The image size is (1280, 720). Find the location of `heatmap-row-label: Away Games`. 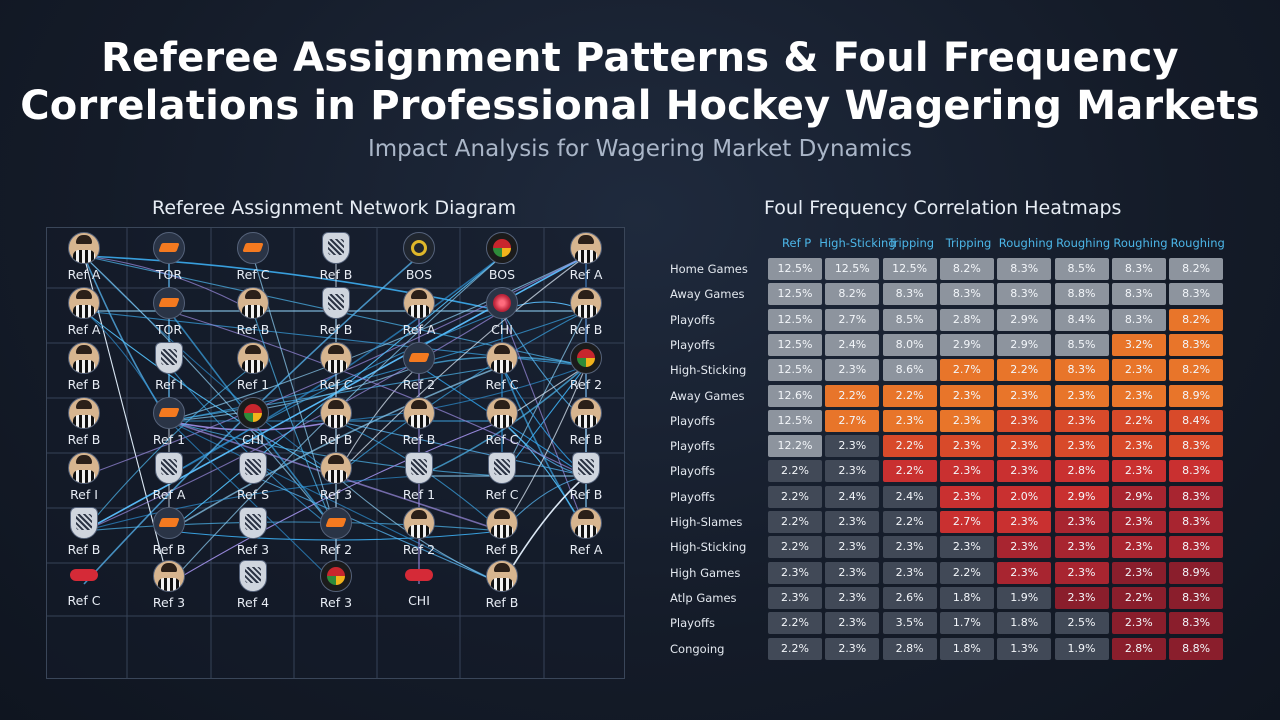

heatmap-row-label: Away Games is located at coordinates (707, 395).